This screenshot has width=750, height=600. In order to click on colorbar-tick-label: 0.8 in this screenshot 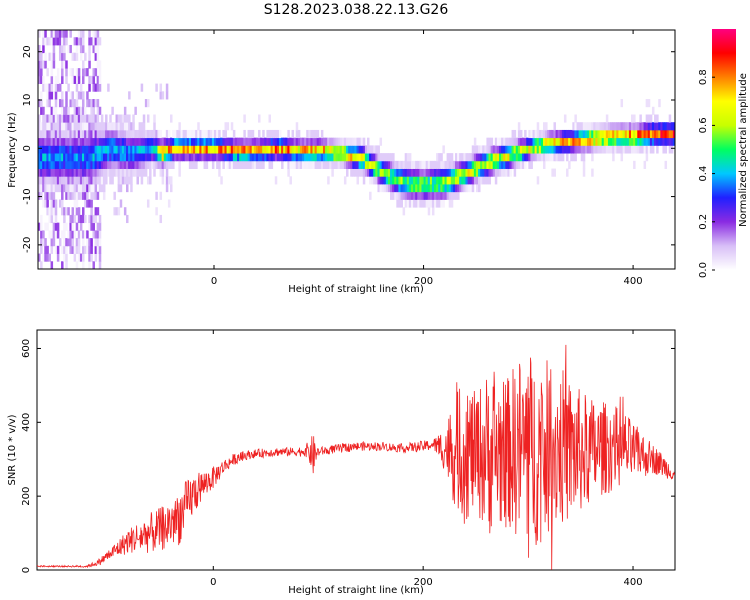, I will do `click(703, 77)`.